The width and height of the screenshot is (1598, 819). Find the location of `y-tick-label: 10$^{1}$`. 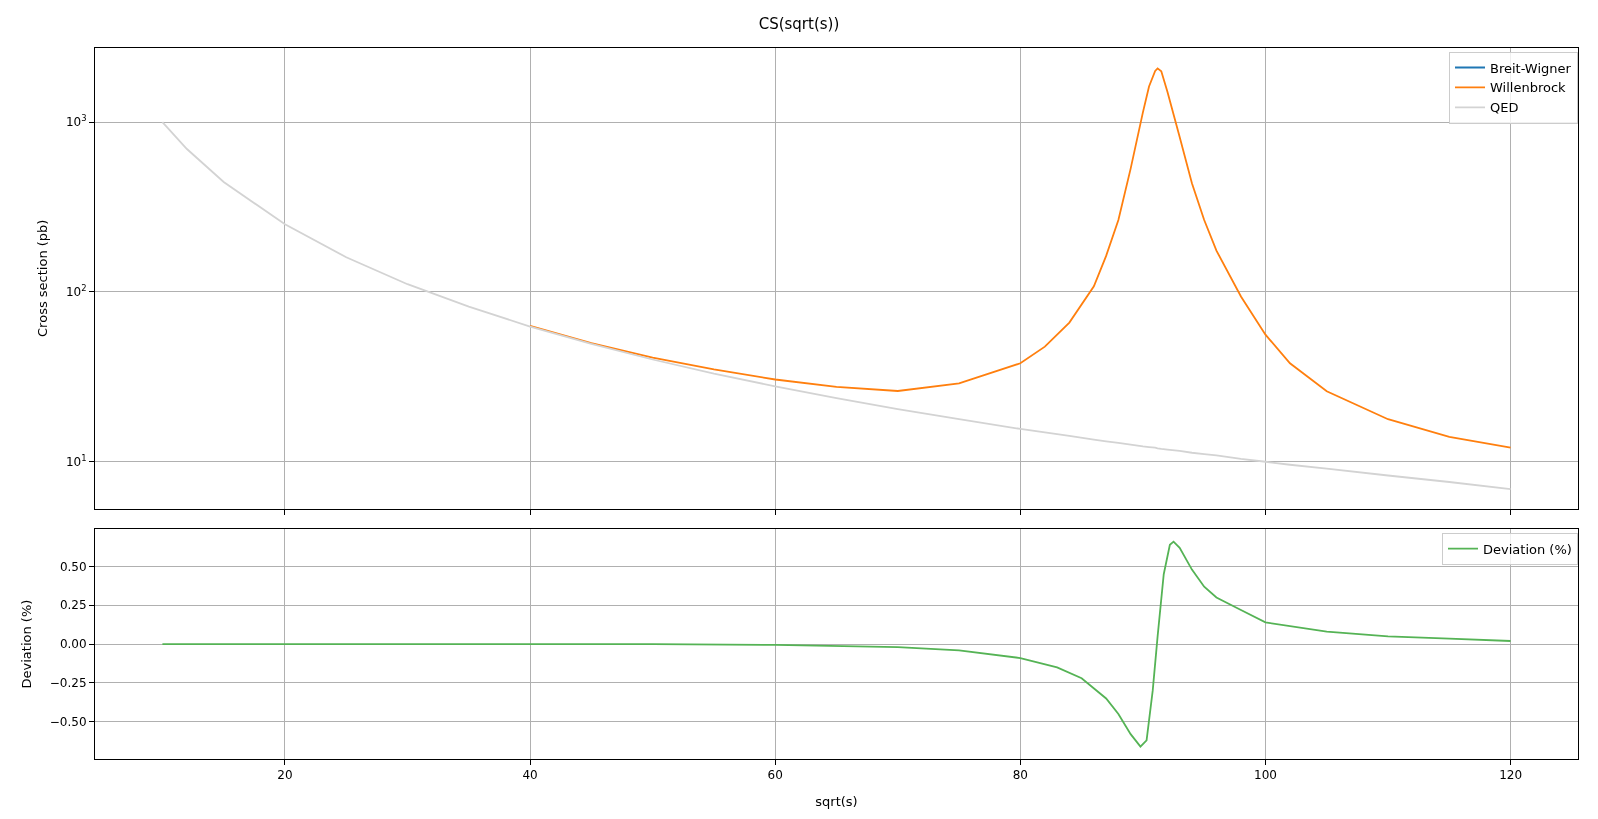

y-tick-label: 10$^{1}$ is located at coordinates (76, 460).